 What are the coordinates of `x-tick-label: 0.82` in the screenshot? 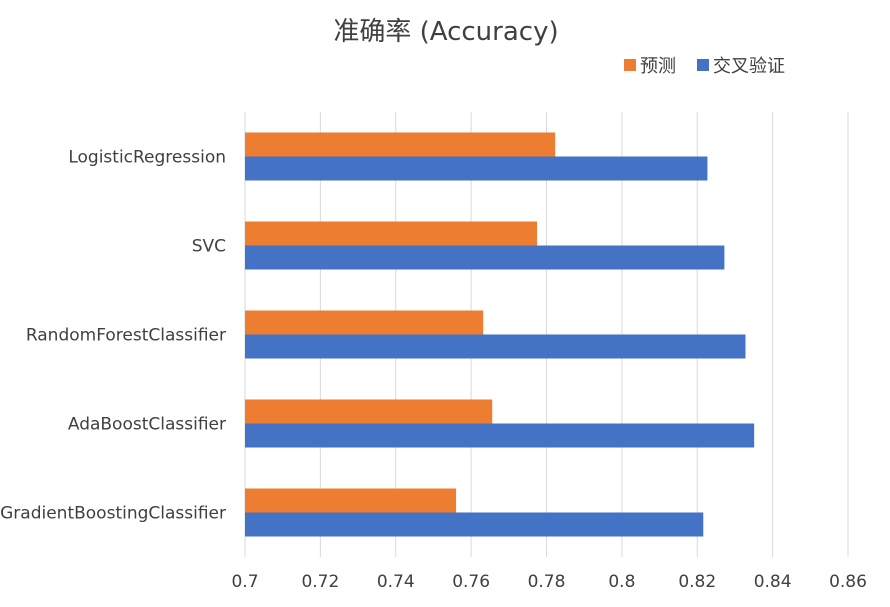 It's located at (697, 582).